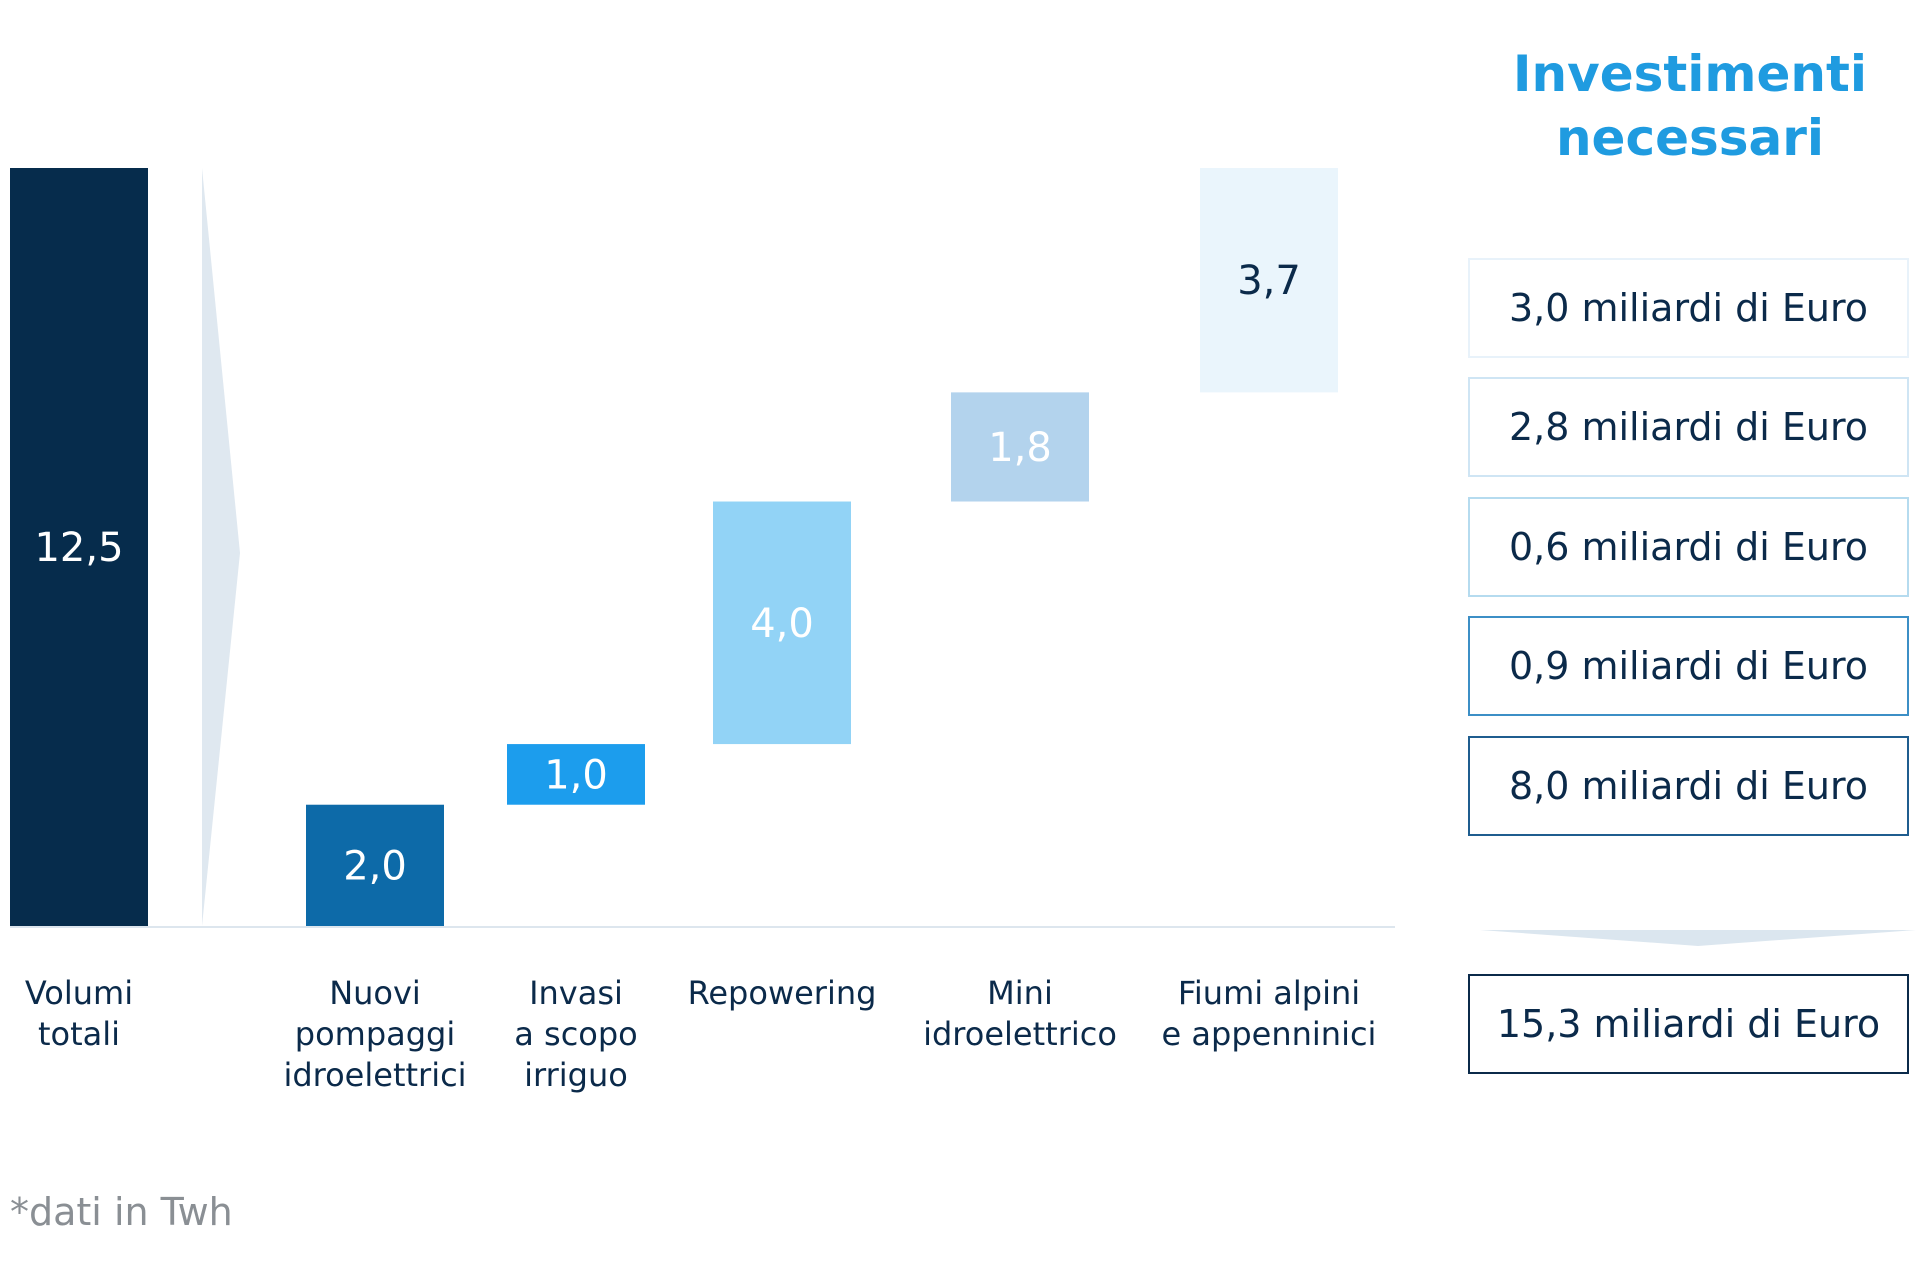  I want to click on footnote: *dati in Twh, so click(121, 1212).